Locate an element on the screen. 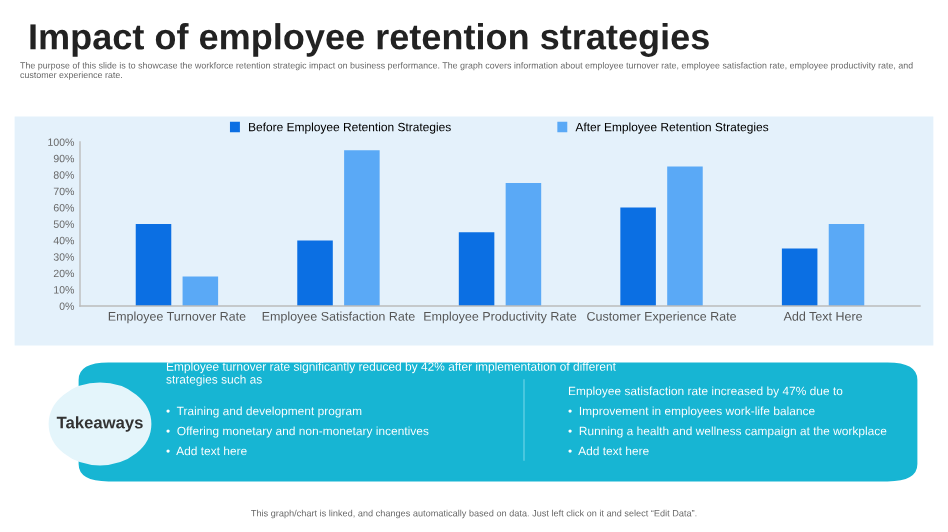  text: Takeaways is located at coordinates (99, 424).